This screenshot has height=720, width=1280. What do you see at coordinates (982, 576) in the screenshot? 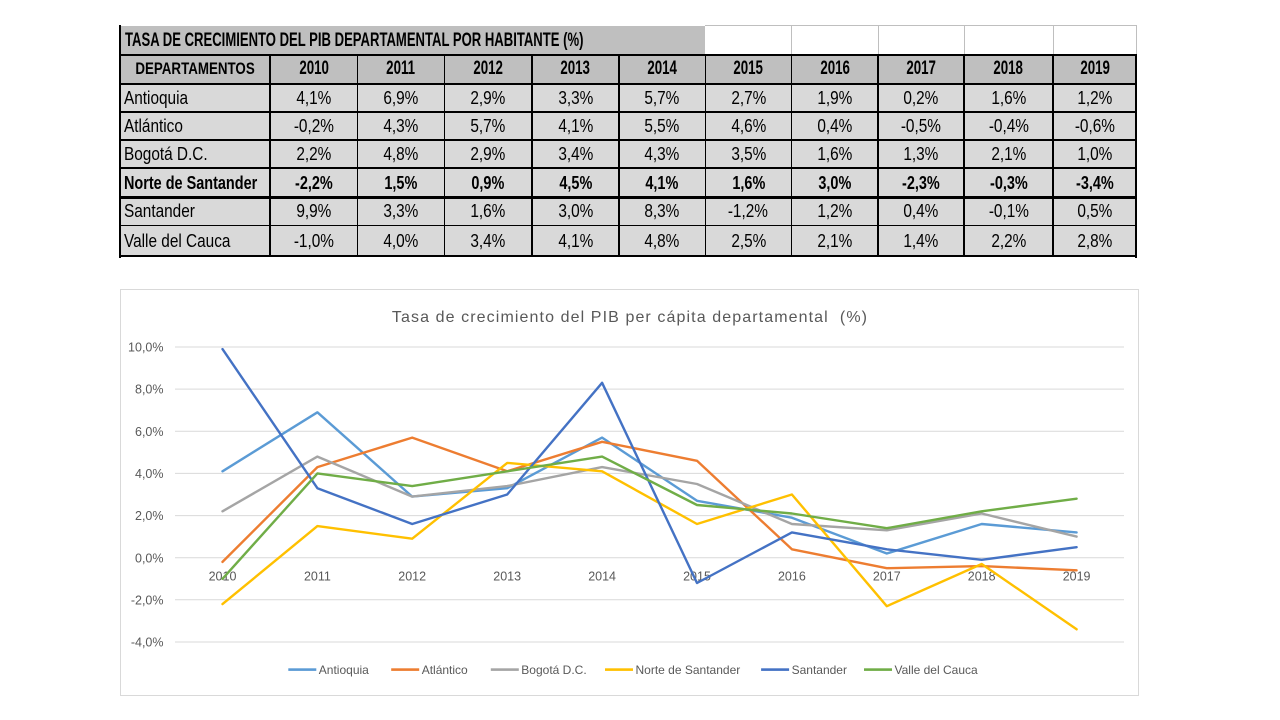
I see `svg-text: 2018` at bounding box center [982, 576].